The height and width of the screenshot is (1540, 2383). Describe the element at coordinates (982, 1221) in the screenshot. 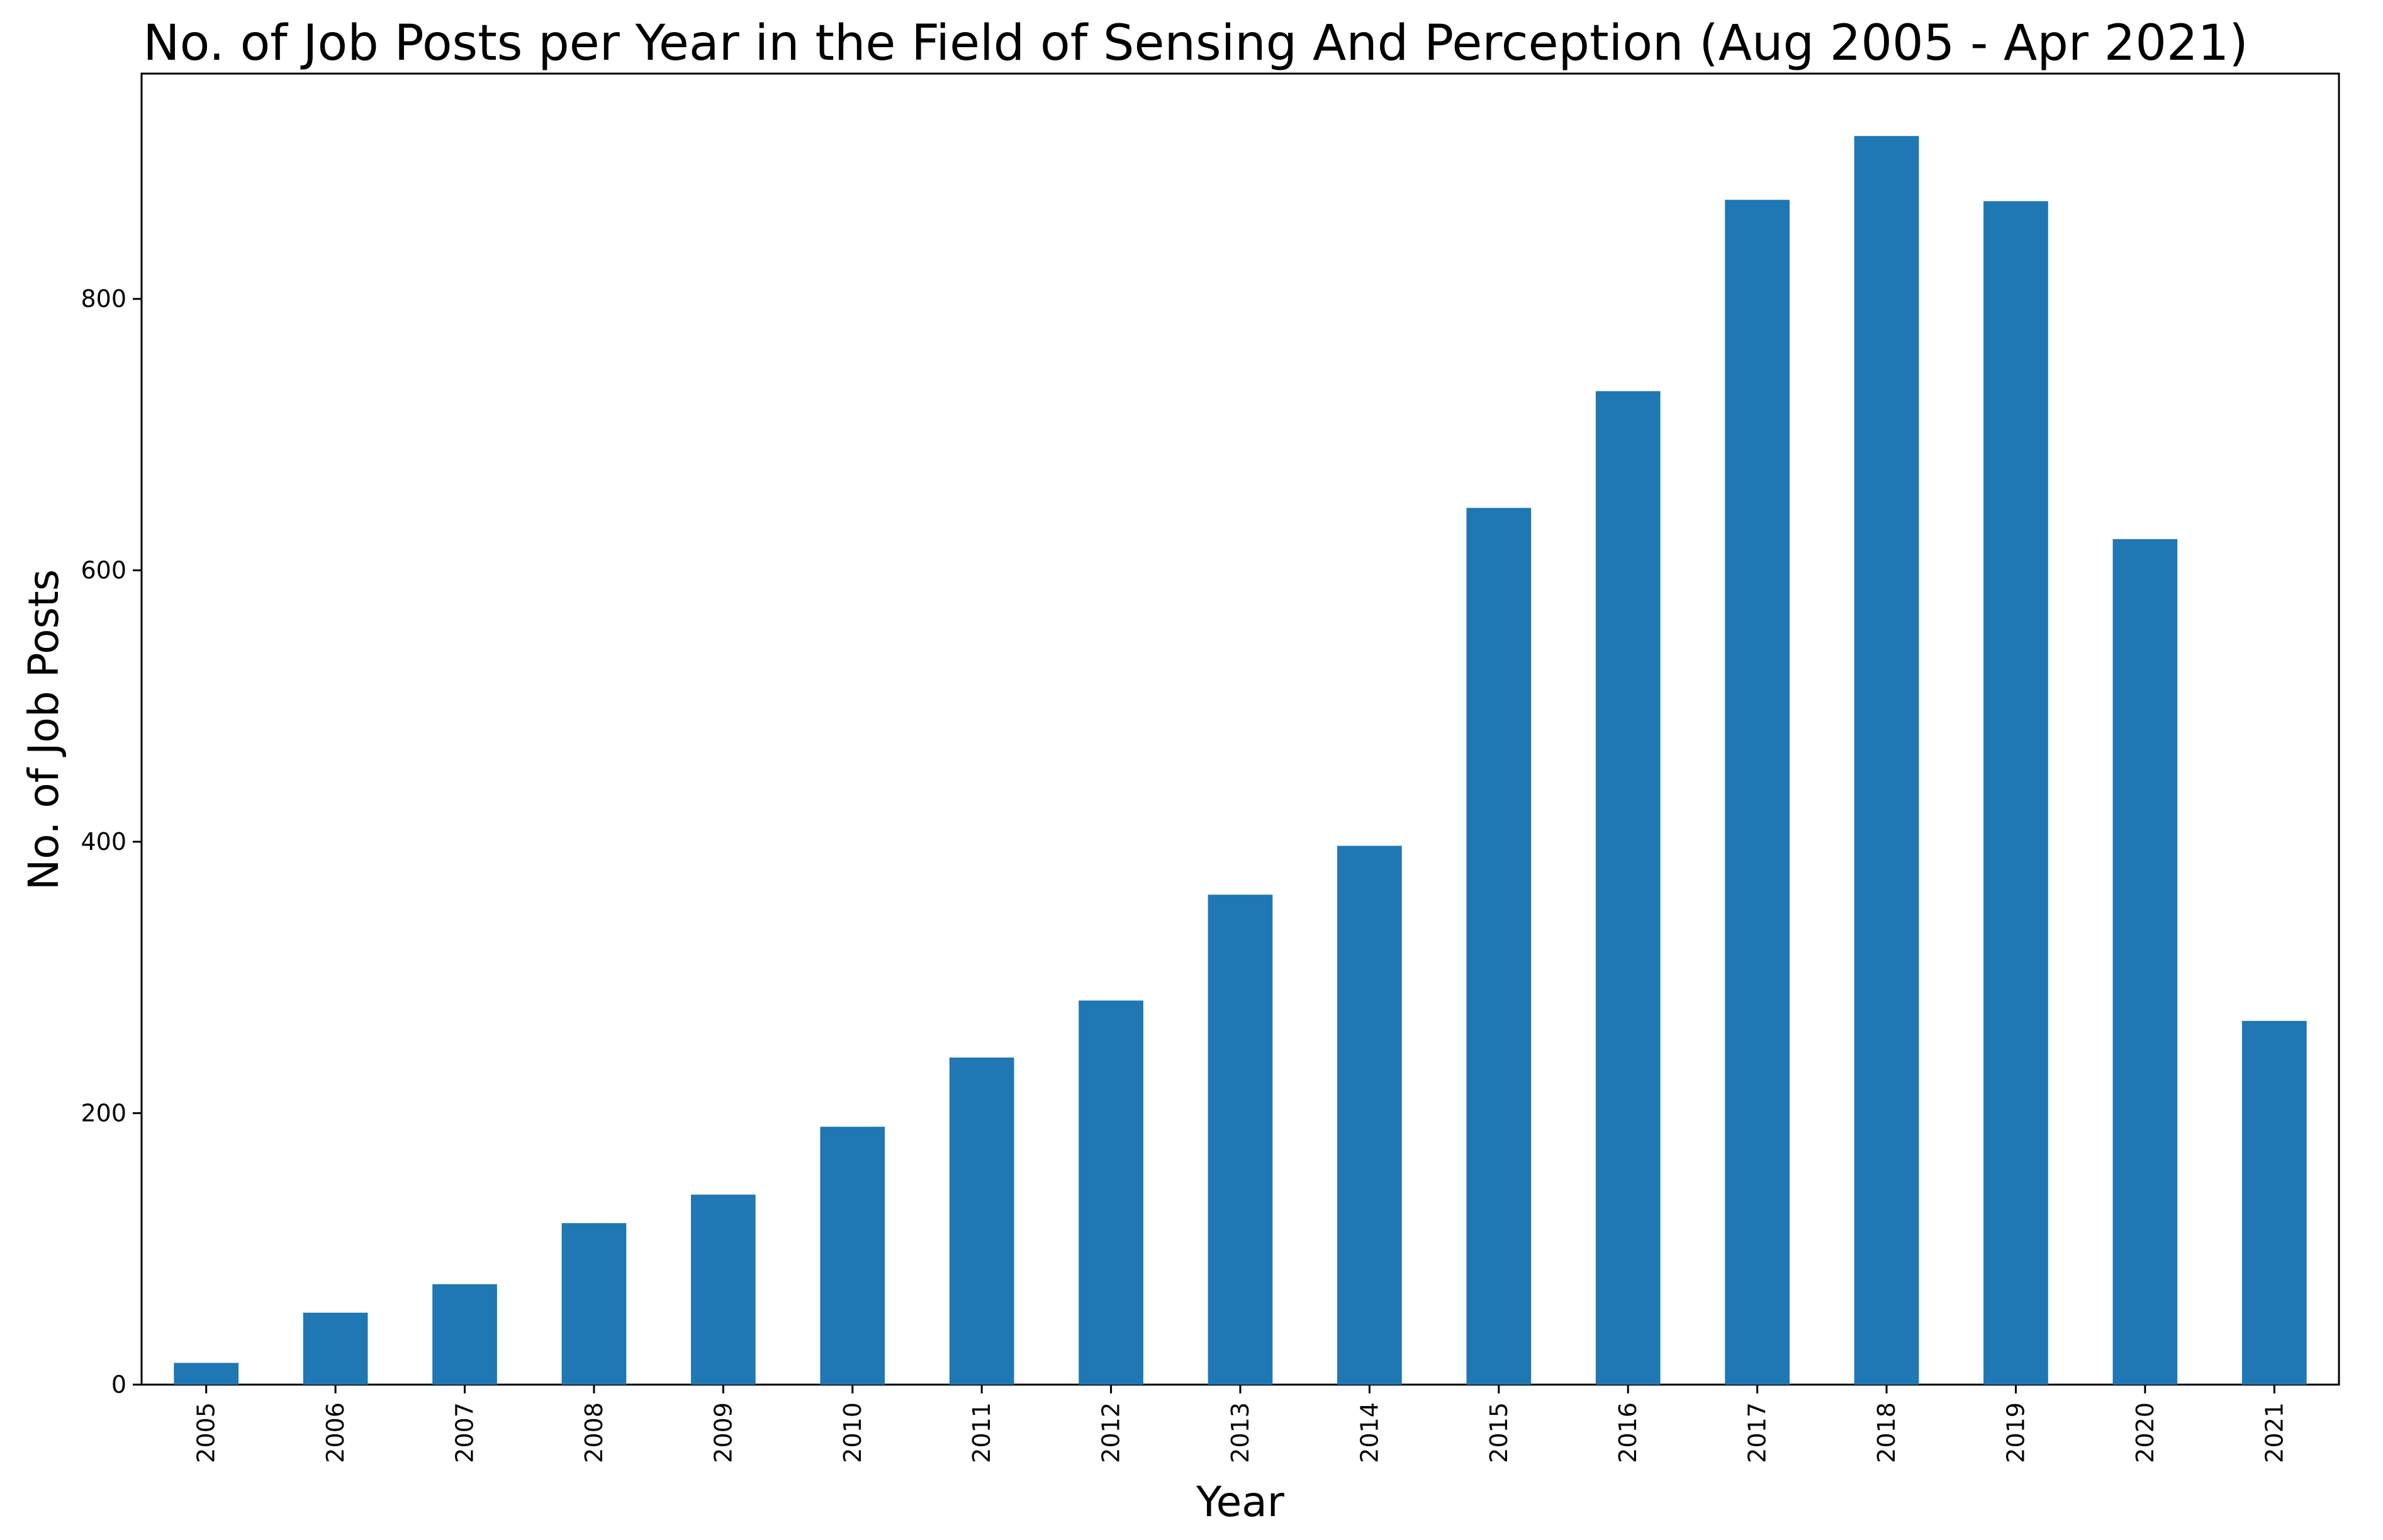

I see `bar-2011` at that location.